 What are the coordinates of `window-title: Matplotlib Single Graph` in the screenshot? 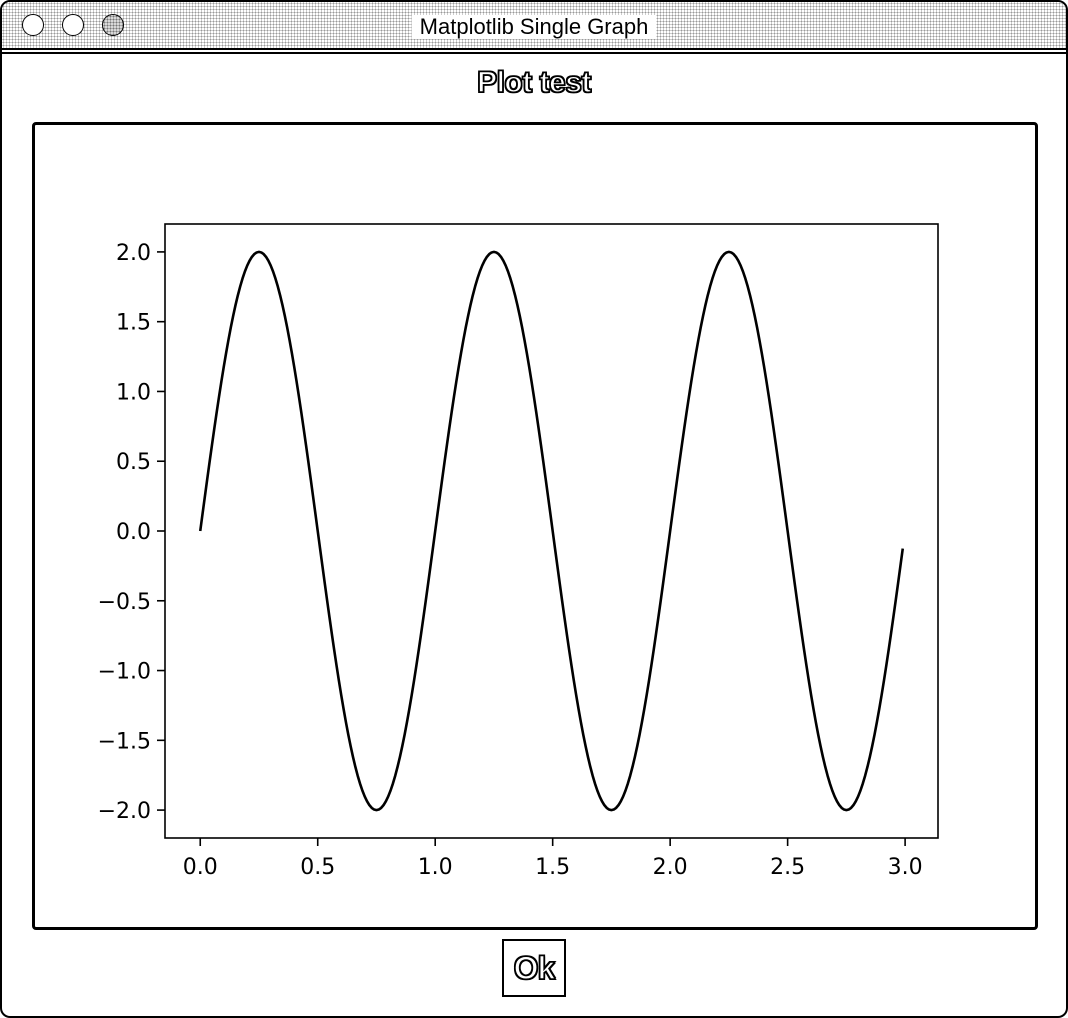 It's located at (534, 27).